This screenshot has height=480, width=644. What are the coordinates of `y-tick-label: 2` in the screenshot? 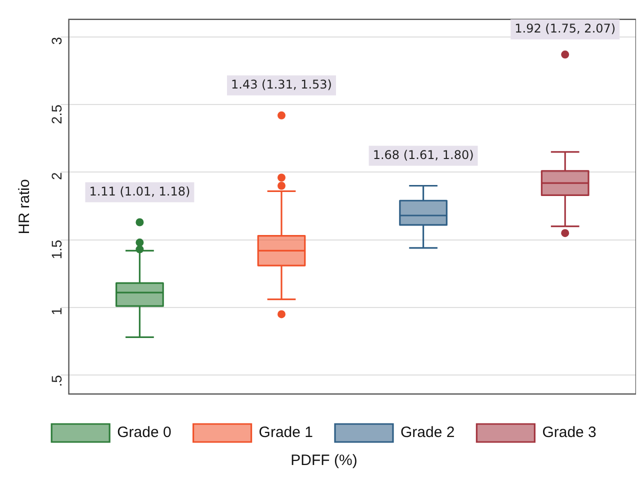 It's located at (56, 176).